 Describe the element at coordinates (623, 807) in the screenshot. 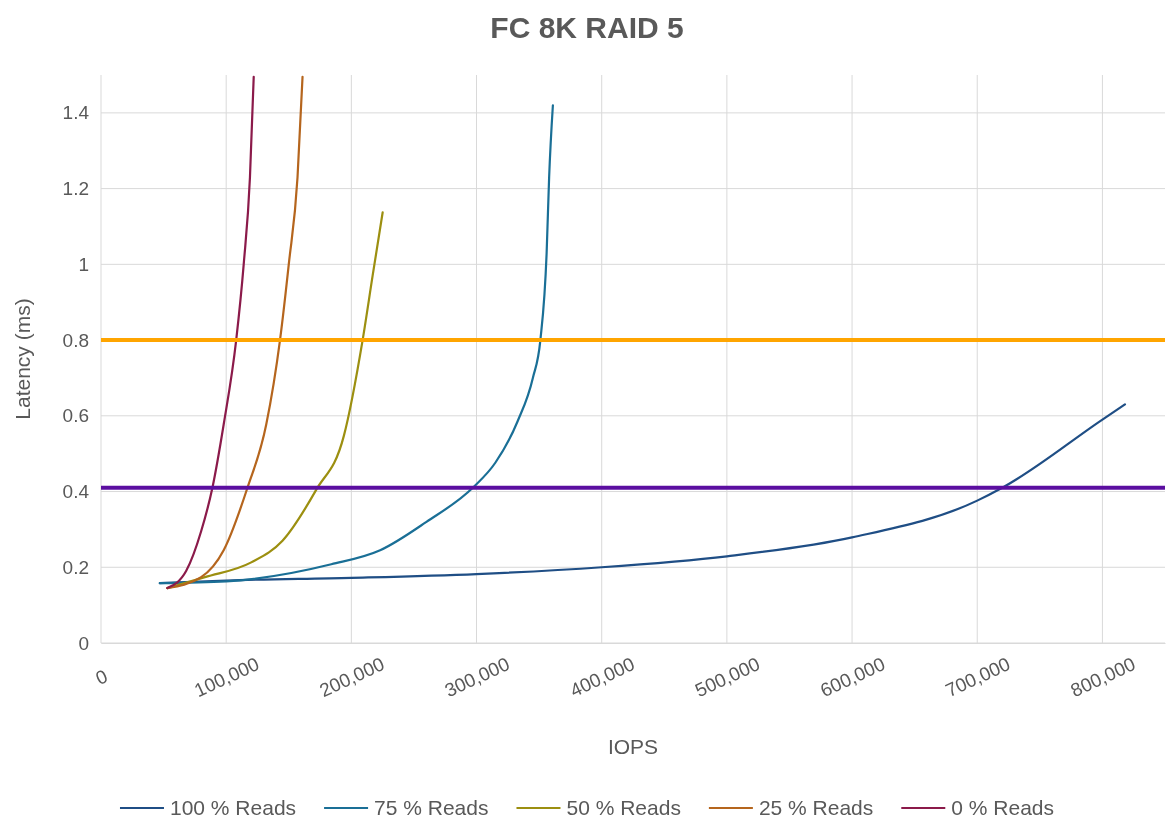

I see `legend-label: 50 % Reads` at that location.